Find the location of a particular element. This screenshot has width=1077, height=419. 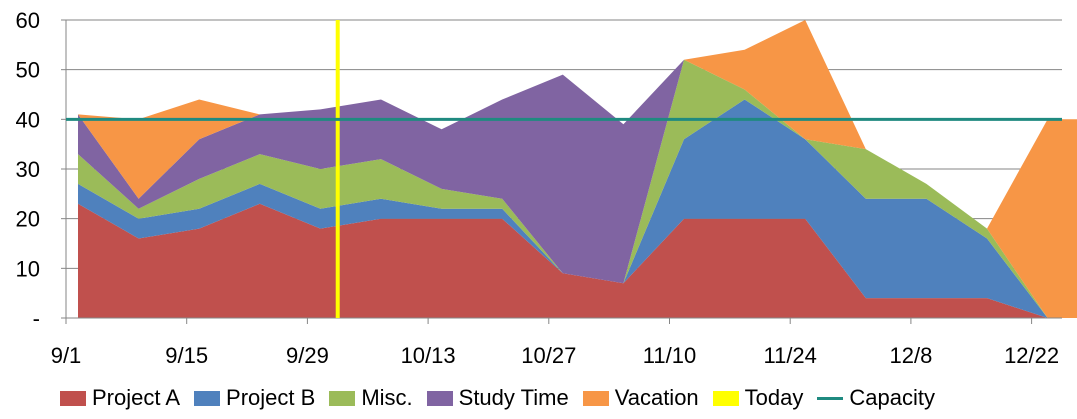

legend-label: Project A is located at coordinates (136, 397).